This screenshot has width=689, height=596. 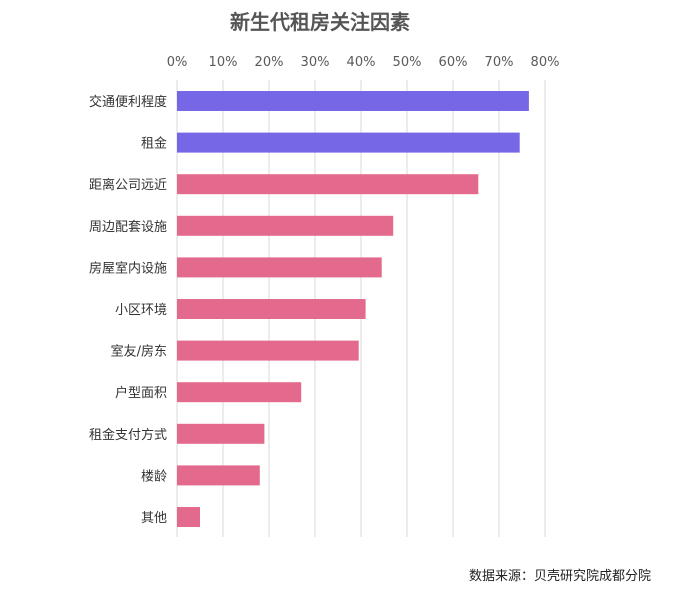 What do you see at coordinates (545, 62) in the screenshot?
I see `x-tick-label: 80%` at bounding box center [545, 62].